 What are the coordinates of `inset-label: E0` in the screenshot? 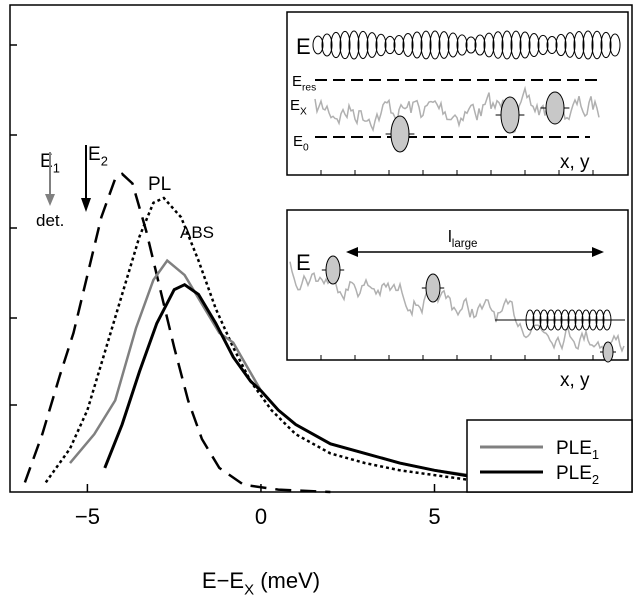 It's located at (301, 143).